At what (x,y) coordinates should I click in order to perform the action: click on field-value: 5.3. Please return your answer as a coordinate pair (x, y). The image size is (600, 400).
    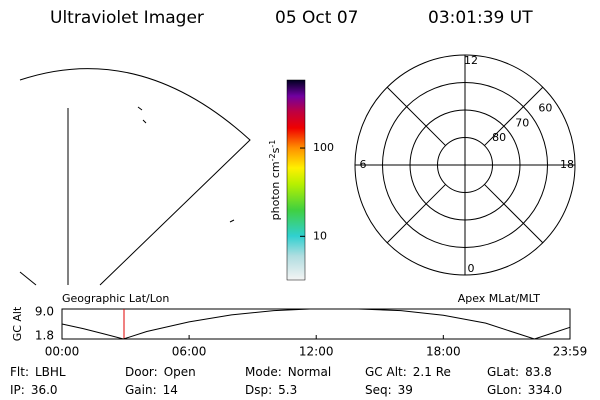
    Looking at the image, I should click on (287, 390).